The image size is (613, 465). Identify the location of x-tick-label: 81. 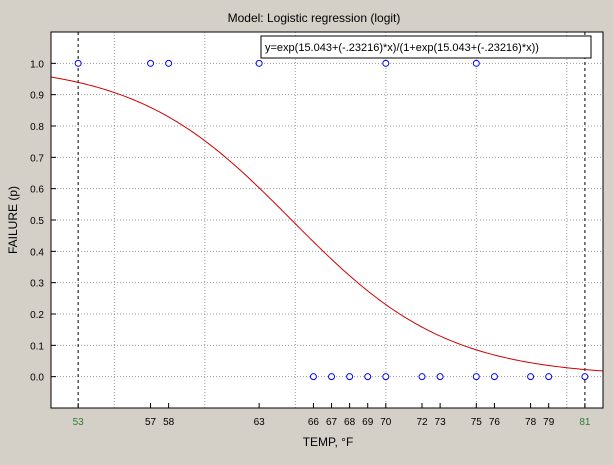
(585, 422).